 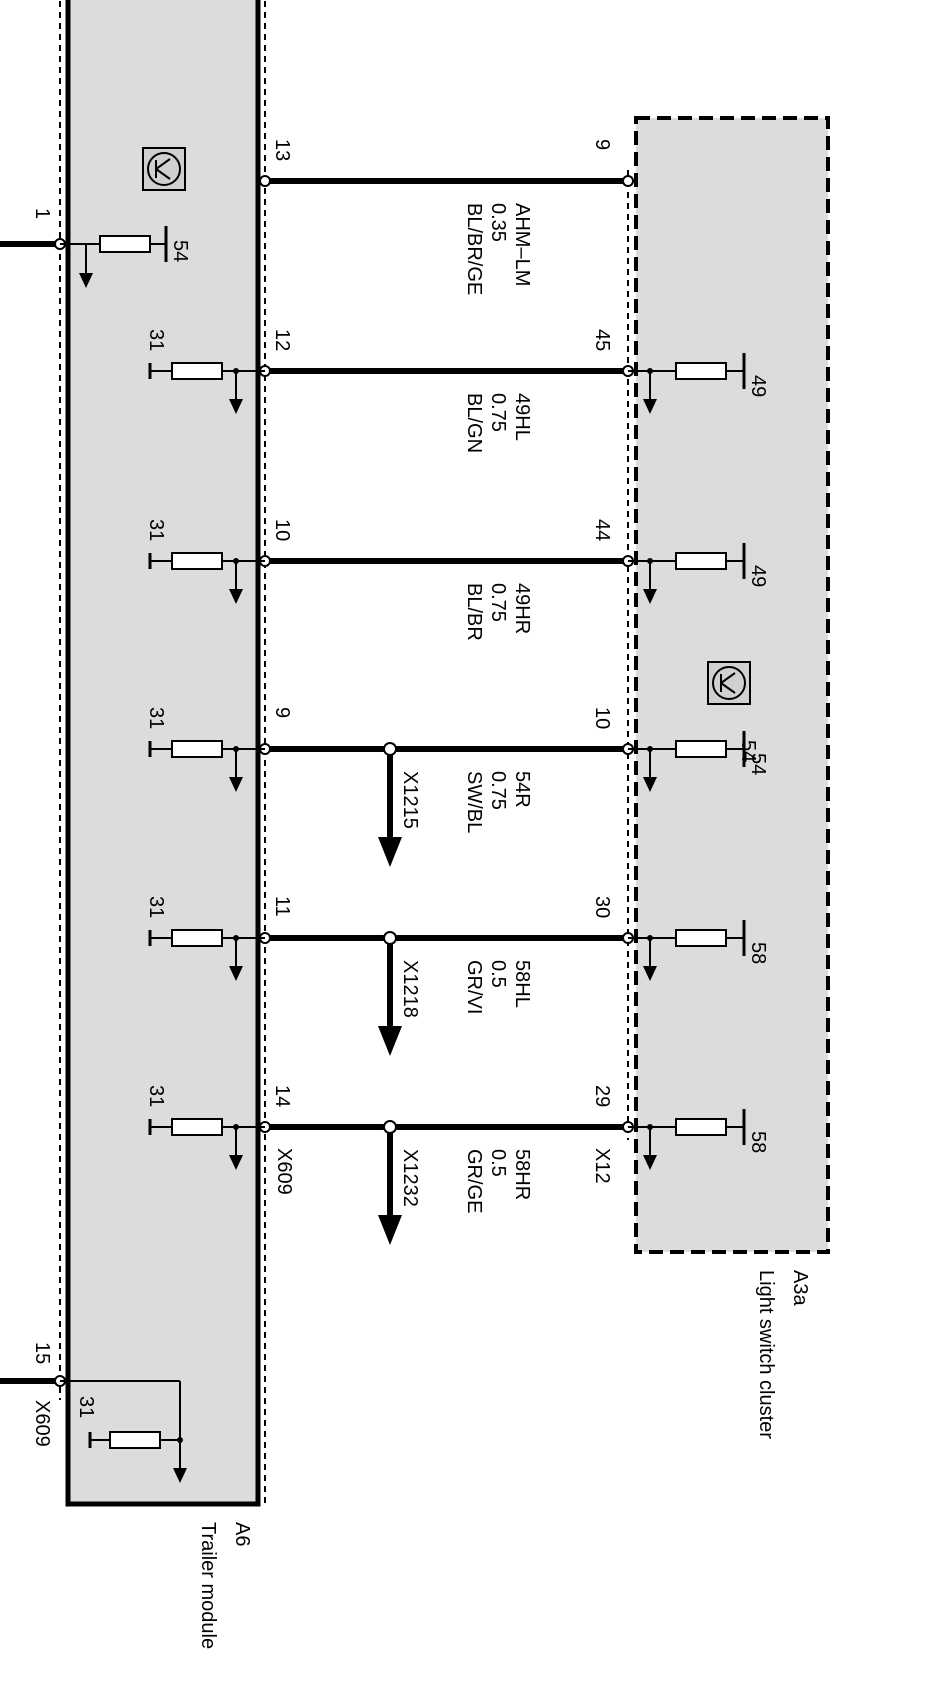 What do you see at coordinates (628, 181) in the screenshot?
I see `right-pin-terminal` at bounding box center [628, 181].